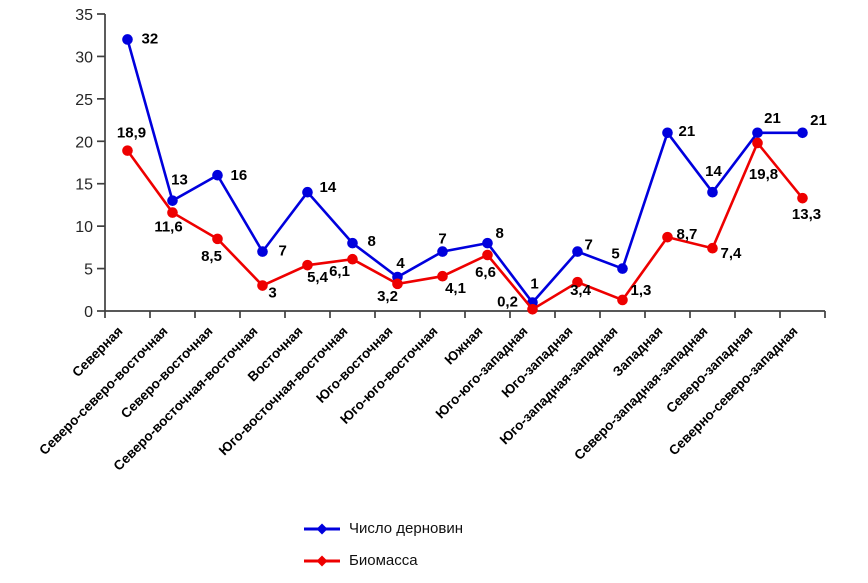 The image size is (868, 583). Describe the element at coordinates (84, 227) in the screenshot. I see `y-tick-label: 10` at that location.